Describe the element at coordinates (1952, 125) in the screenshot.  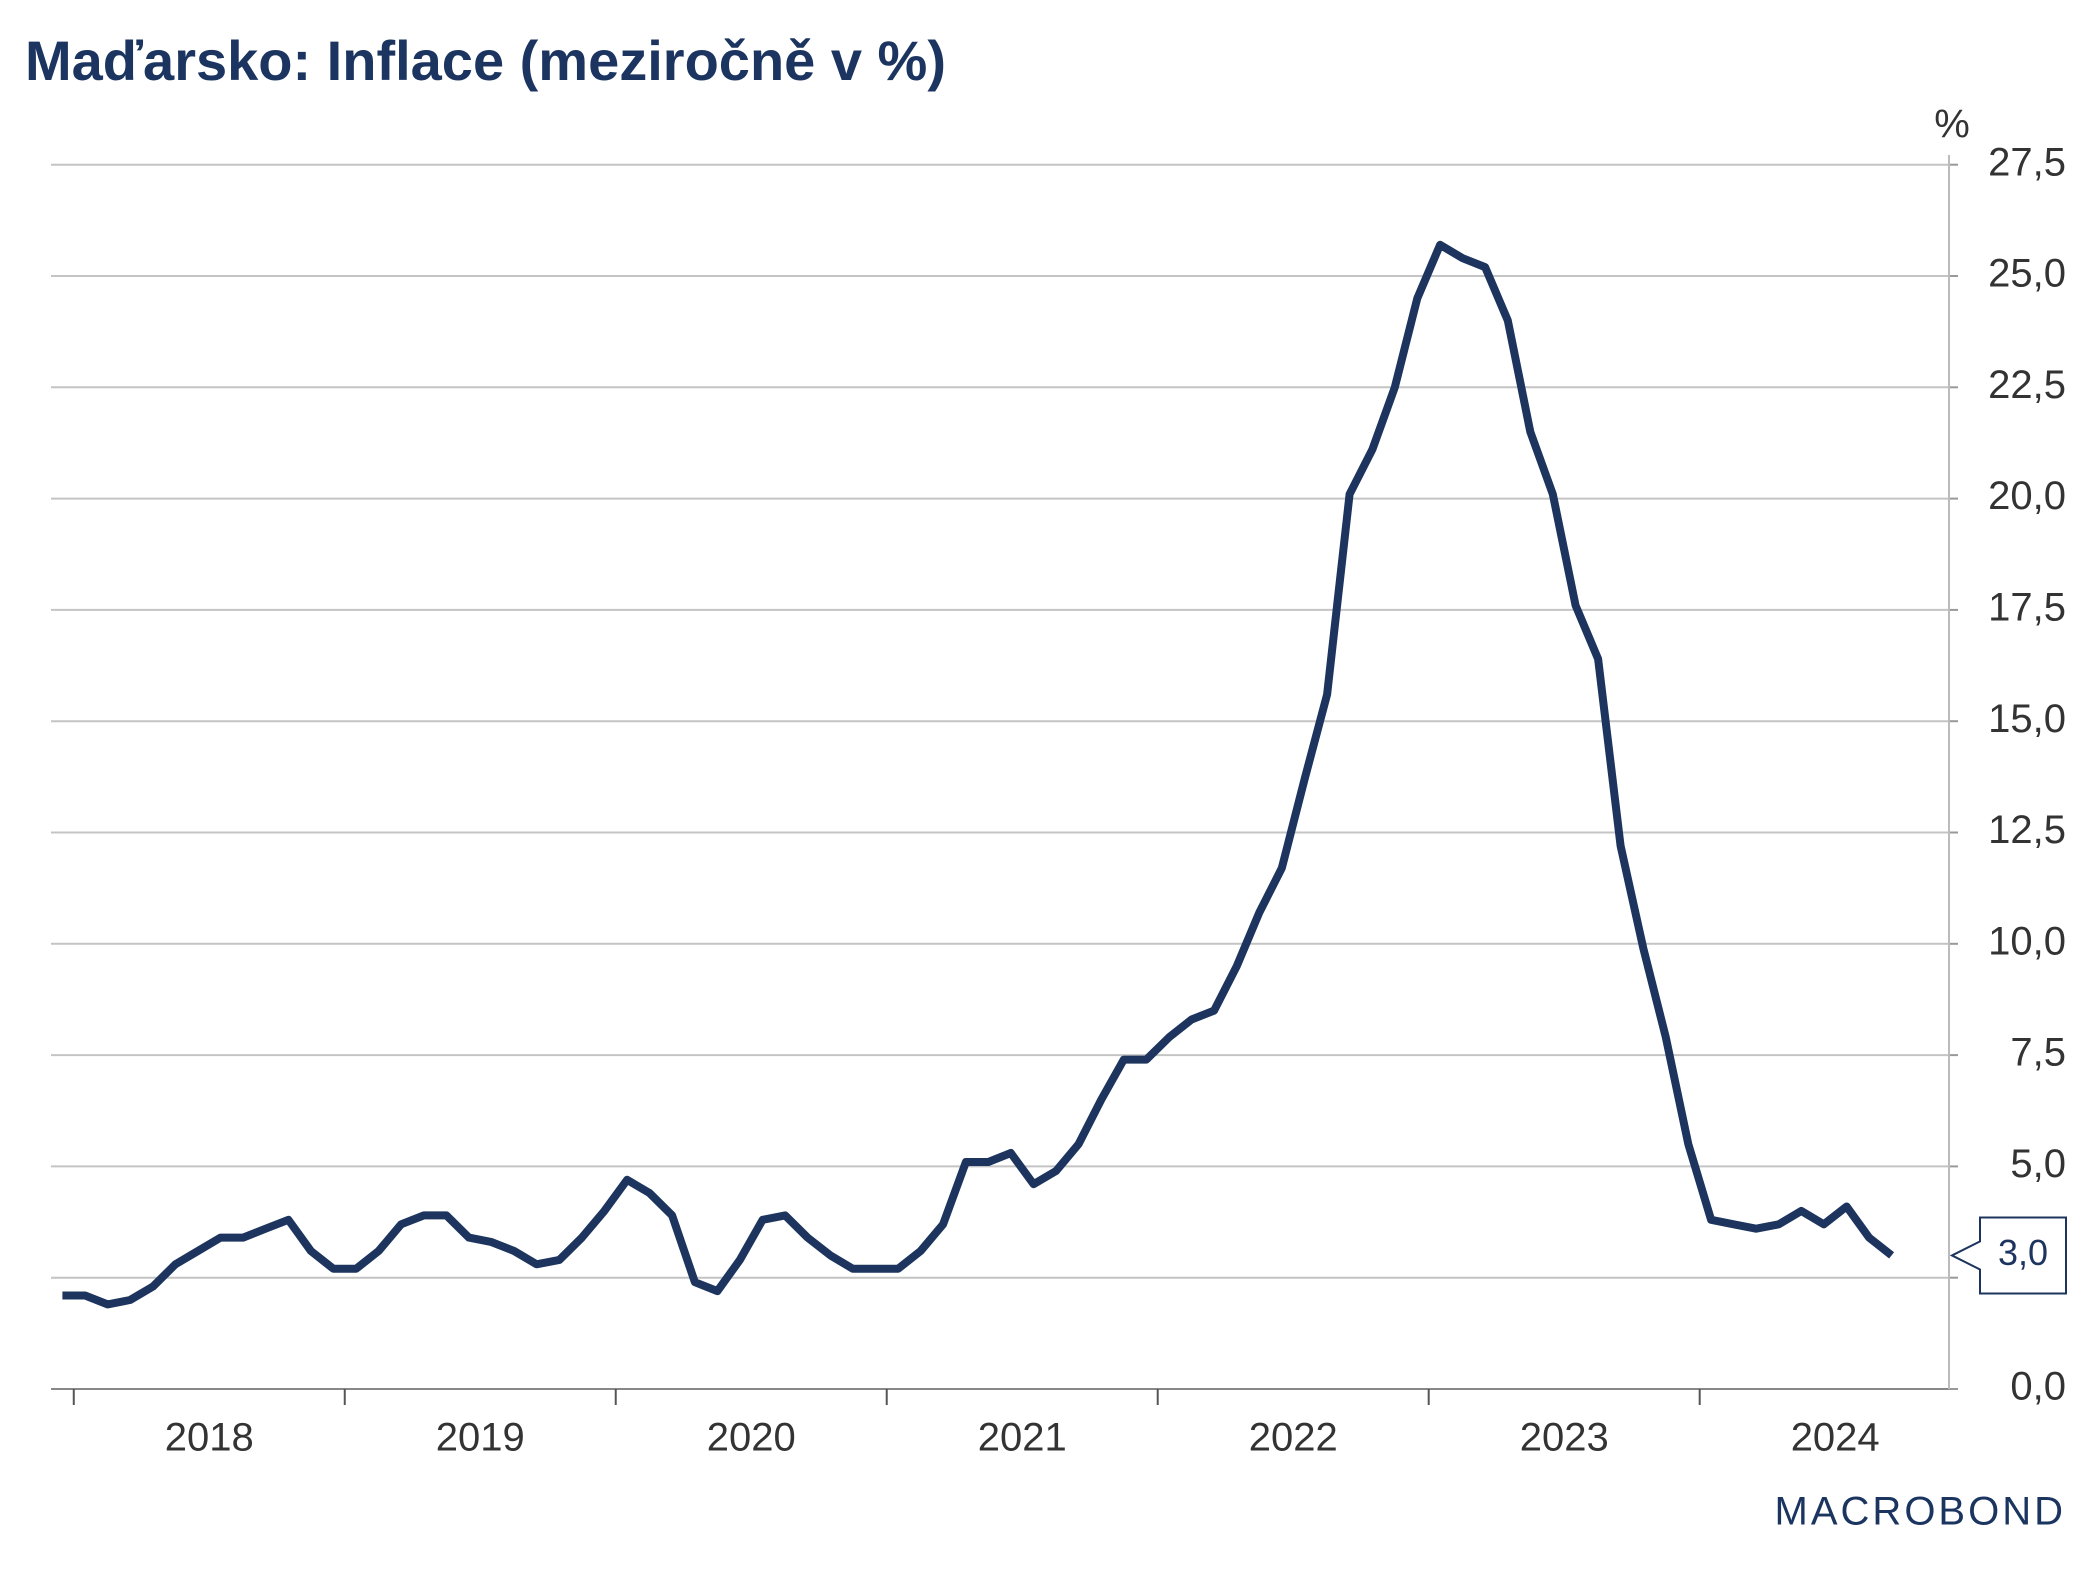
I see `y-unit: %` at that location.